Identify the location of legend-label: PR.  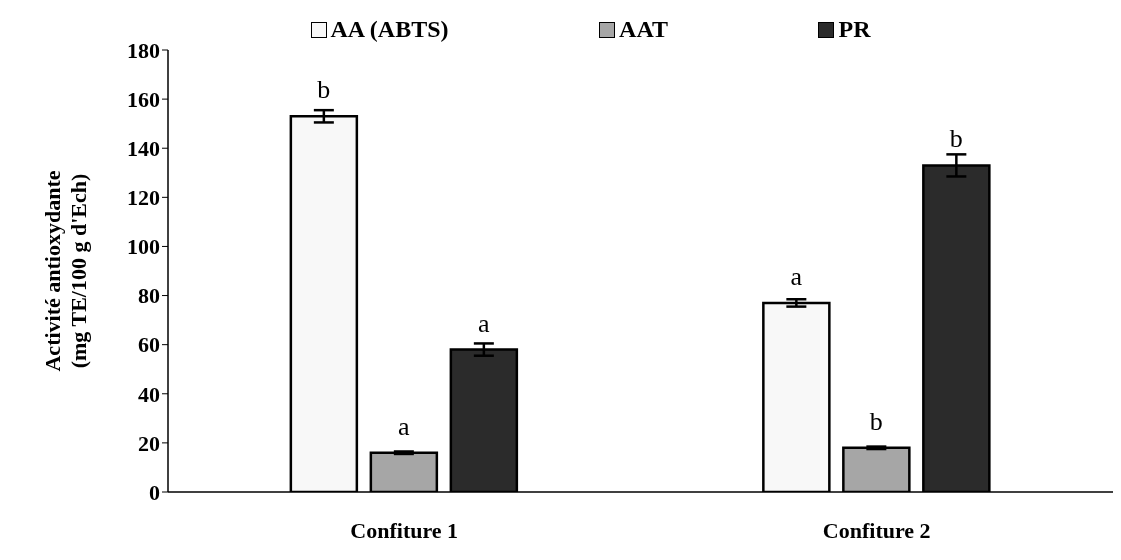
(854, 29).